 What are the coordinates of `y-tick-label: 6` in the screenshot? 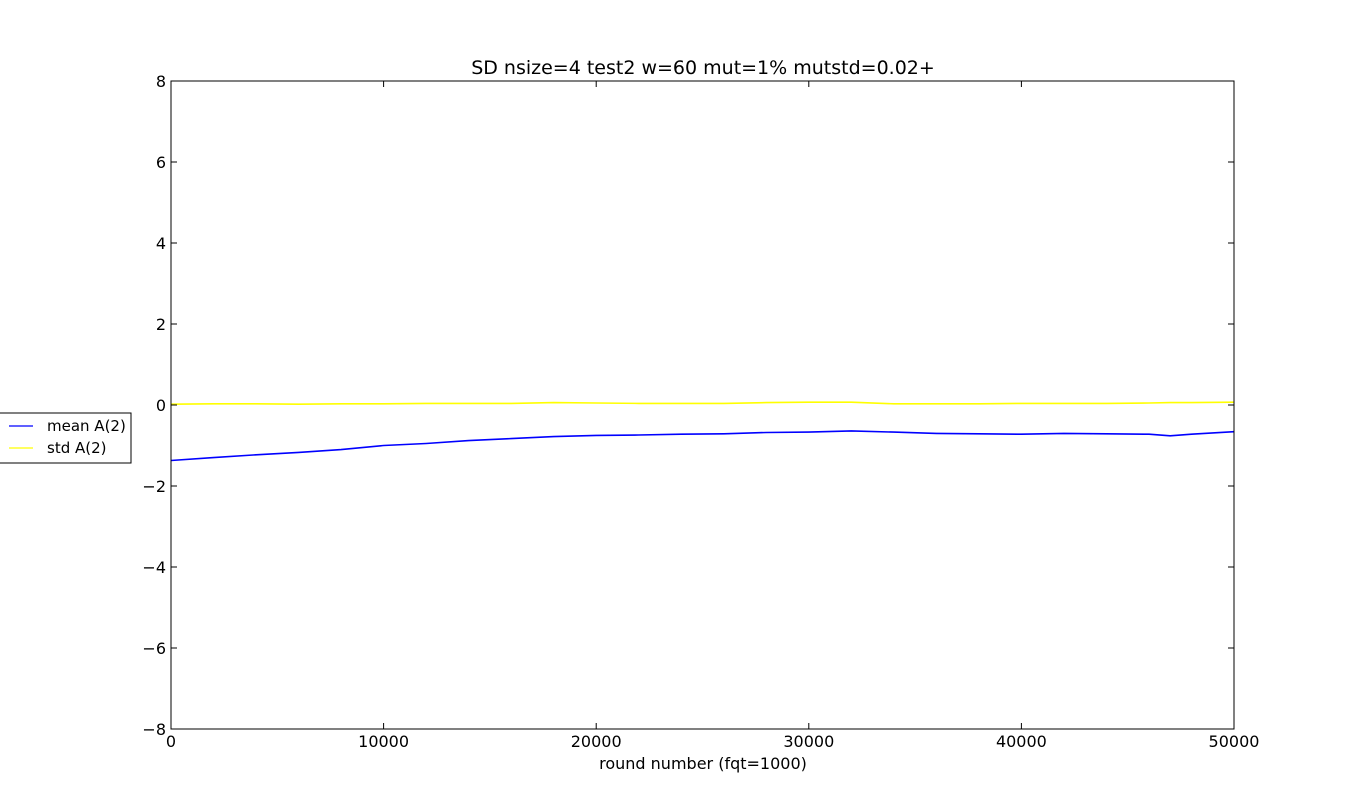 It's located at (161, 162).